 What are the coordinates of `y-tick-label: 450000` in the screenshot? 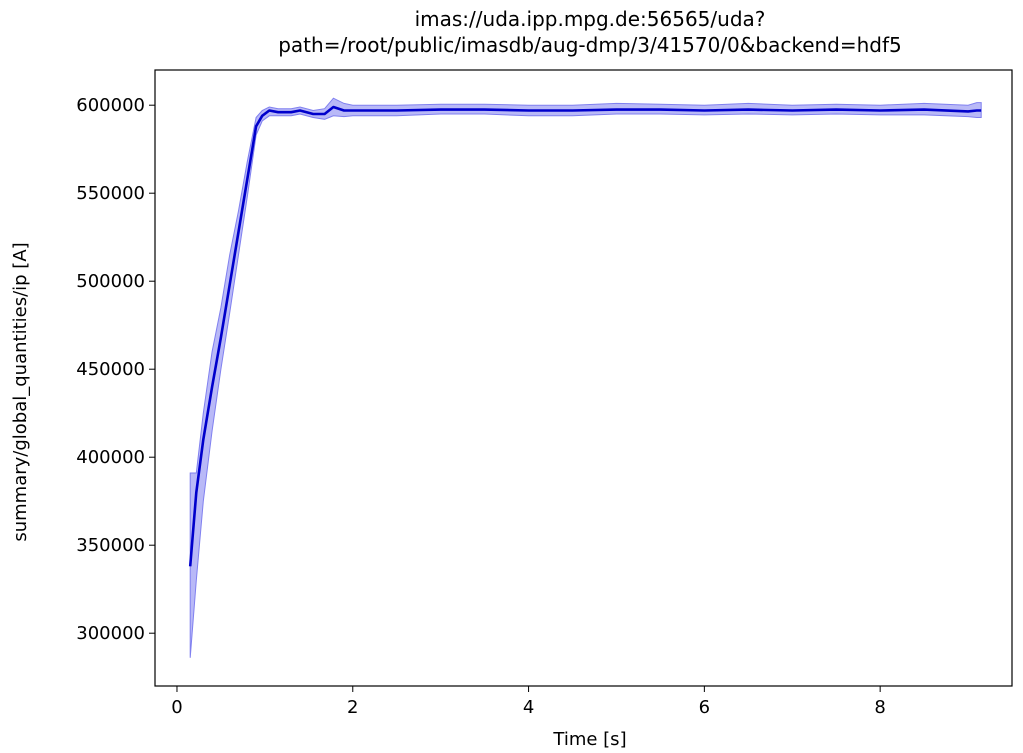 It's located at (110, 369).